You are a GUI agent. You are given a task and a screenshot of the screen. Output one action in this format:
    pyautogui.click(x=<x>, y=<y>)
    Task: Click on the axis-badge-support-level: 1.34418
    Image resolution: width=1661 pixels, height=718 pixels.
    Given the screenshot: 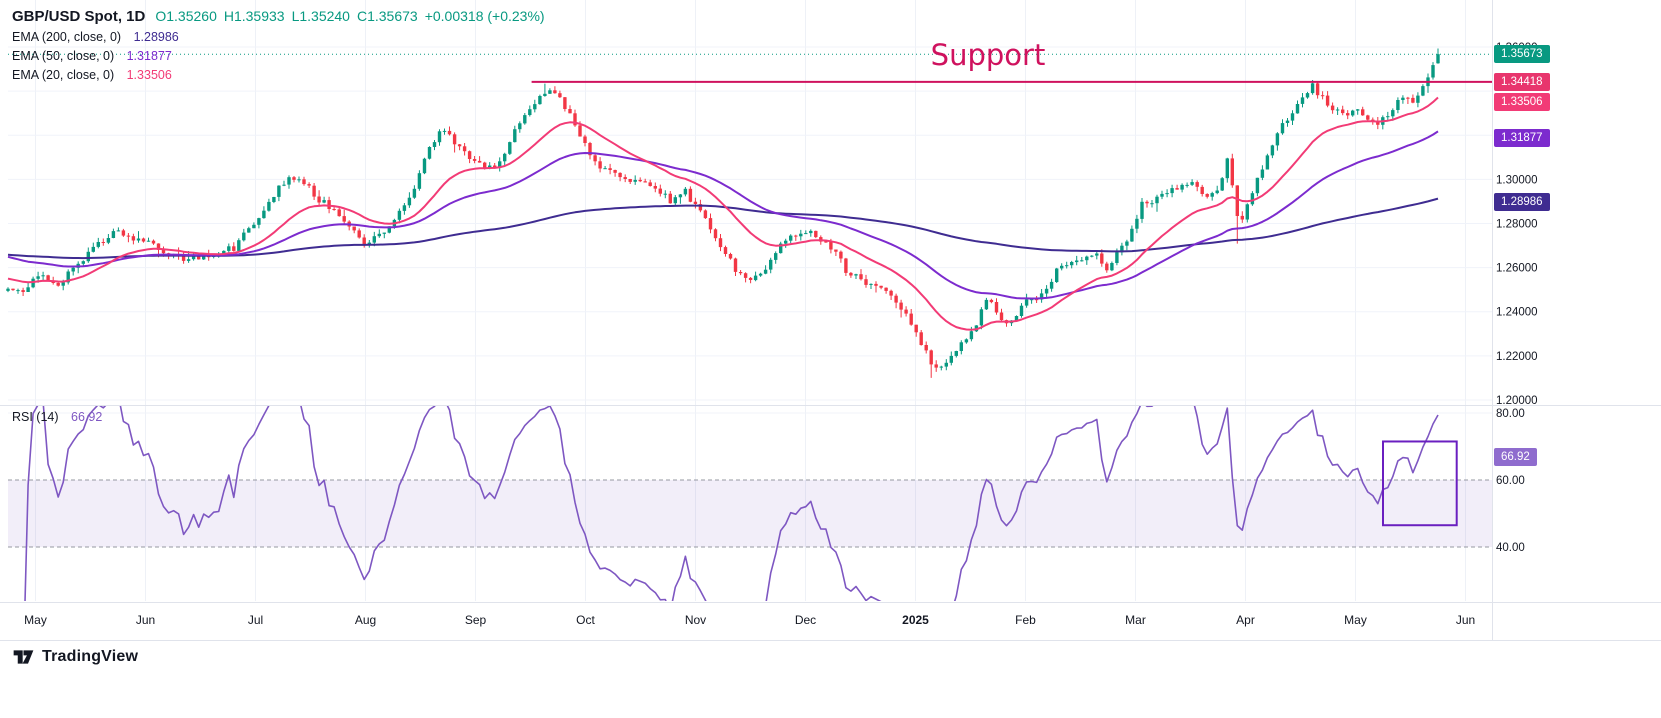 What is the action you would take?
    pyautogui.click(x=1522, y=81)
    